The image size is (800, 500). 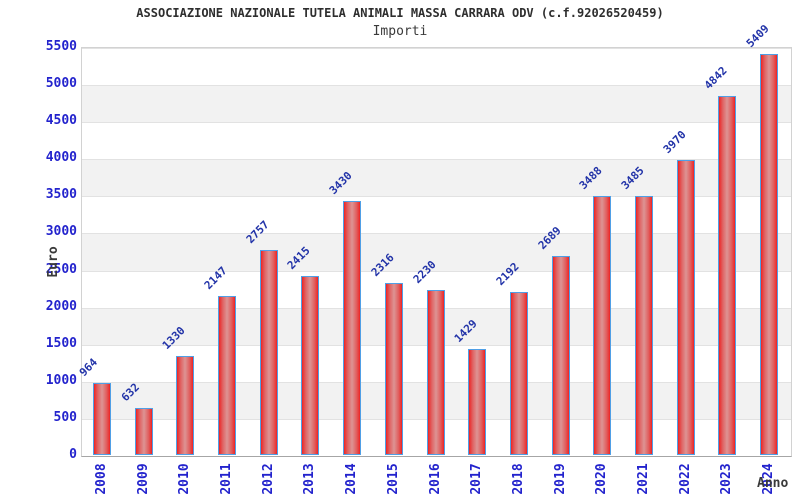 I want to click on y-tick-label: 2500, so click(x=61, y=269).